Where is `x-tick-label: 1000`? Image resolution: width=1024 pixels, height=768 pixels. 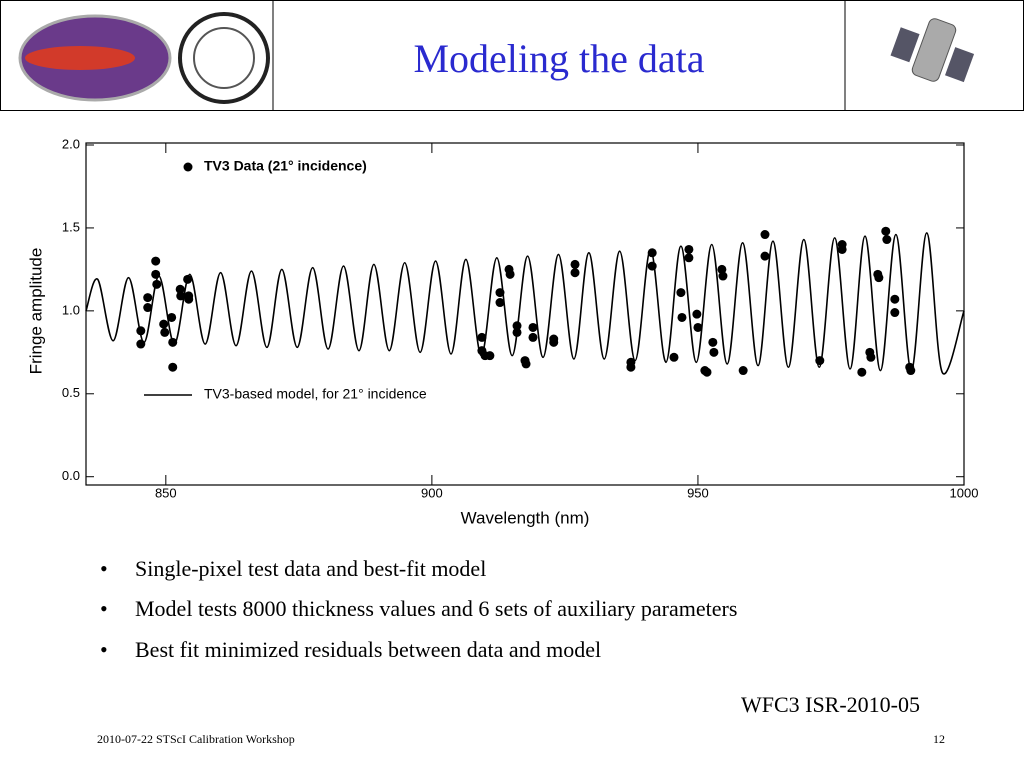 x-tick-label: 1000 is located at coordinates (964, 492).